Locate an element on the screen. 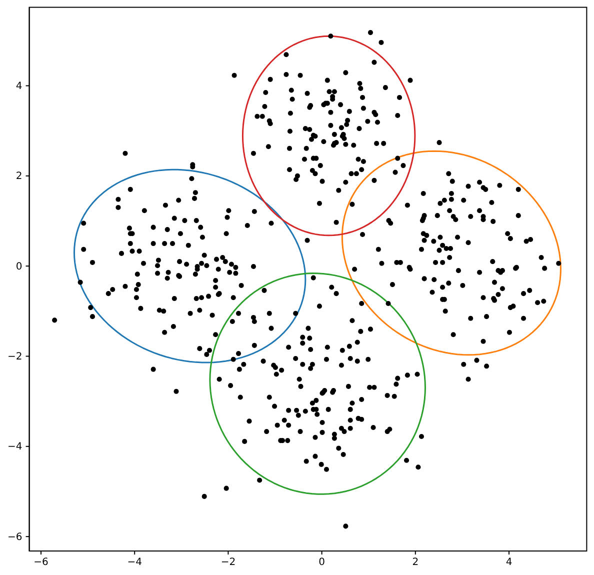 This screenshot has height=575, width=594. x-tick-label: −2 is located at coordinates (228, 562).